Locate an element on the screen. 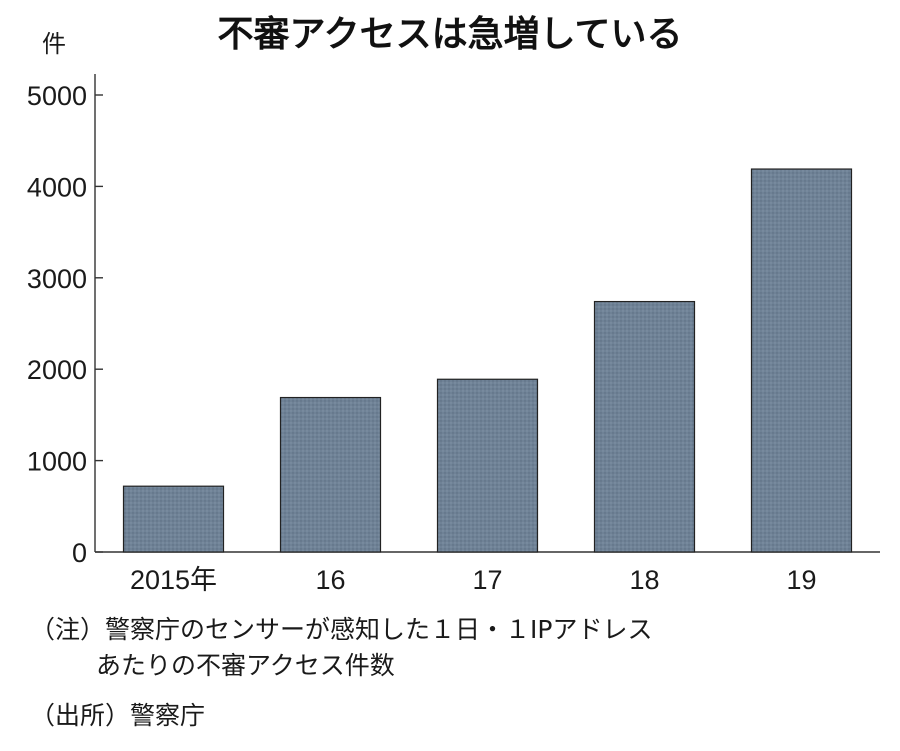 The image size is (900, 751). x-category-label: 17 is located at coordinates (487, 580).